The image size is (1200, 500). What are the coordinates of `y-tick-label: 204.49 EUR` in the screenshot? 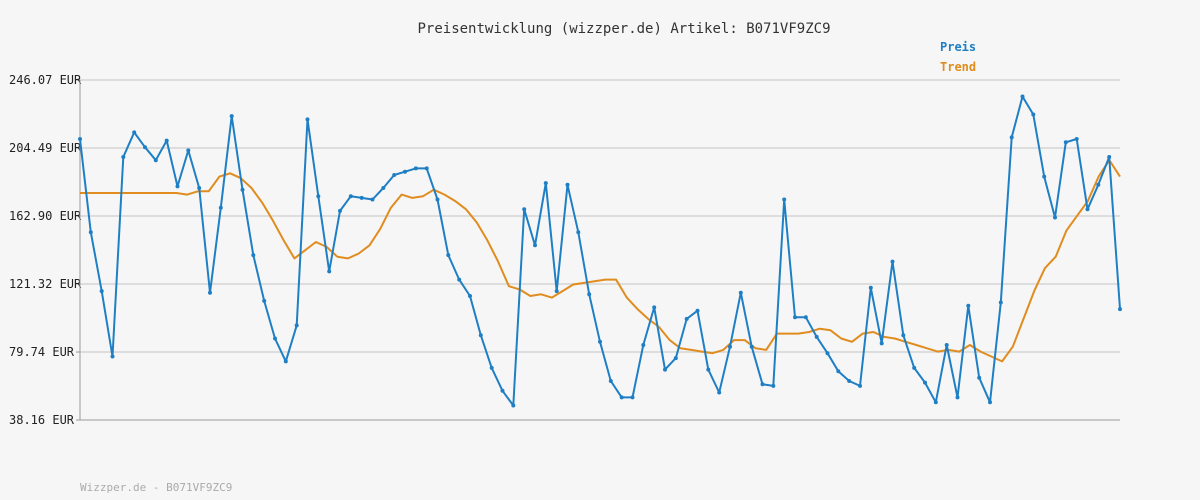 It's located at (45, 148).